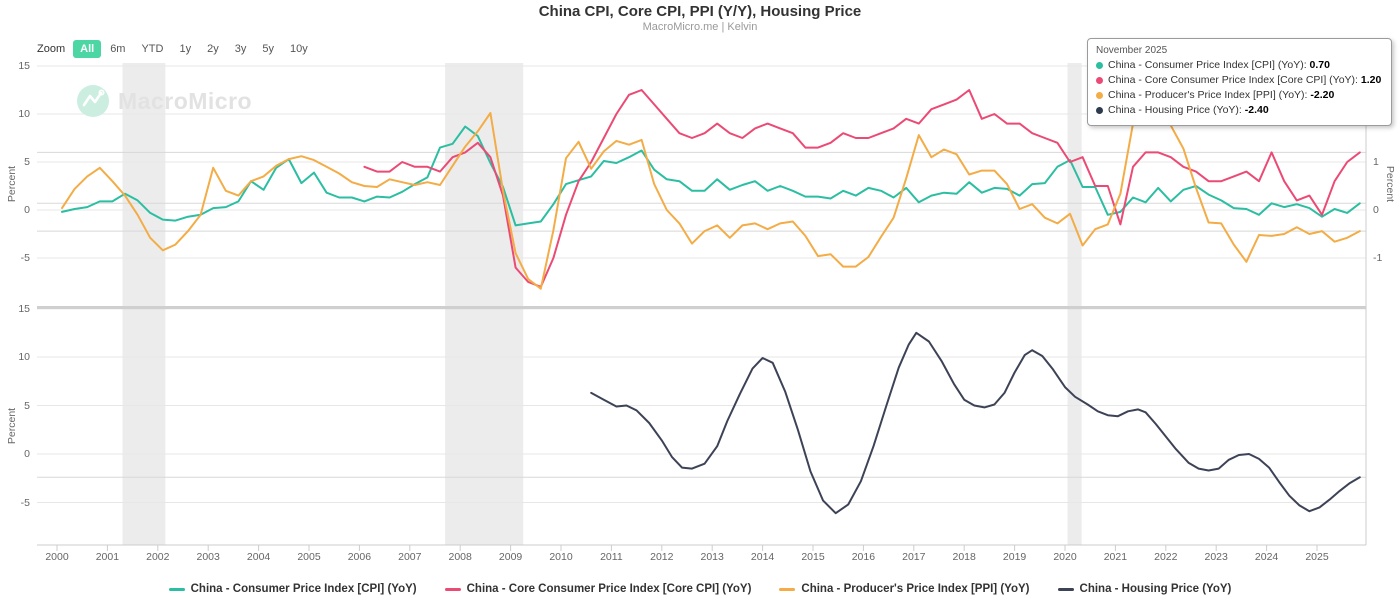  Describe the element at coordinates (152, 49) in the screenshot. I see `zoom-button-ytd: YTD` at that location.